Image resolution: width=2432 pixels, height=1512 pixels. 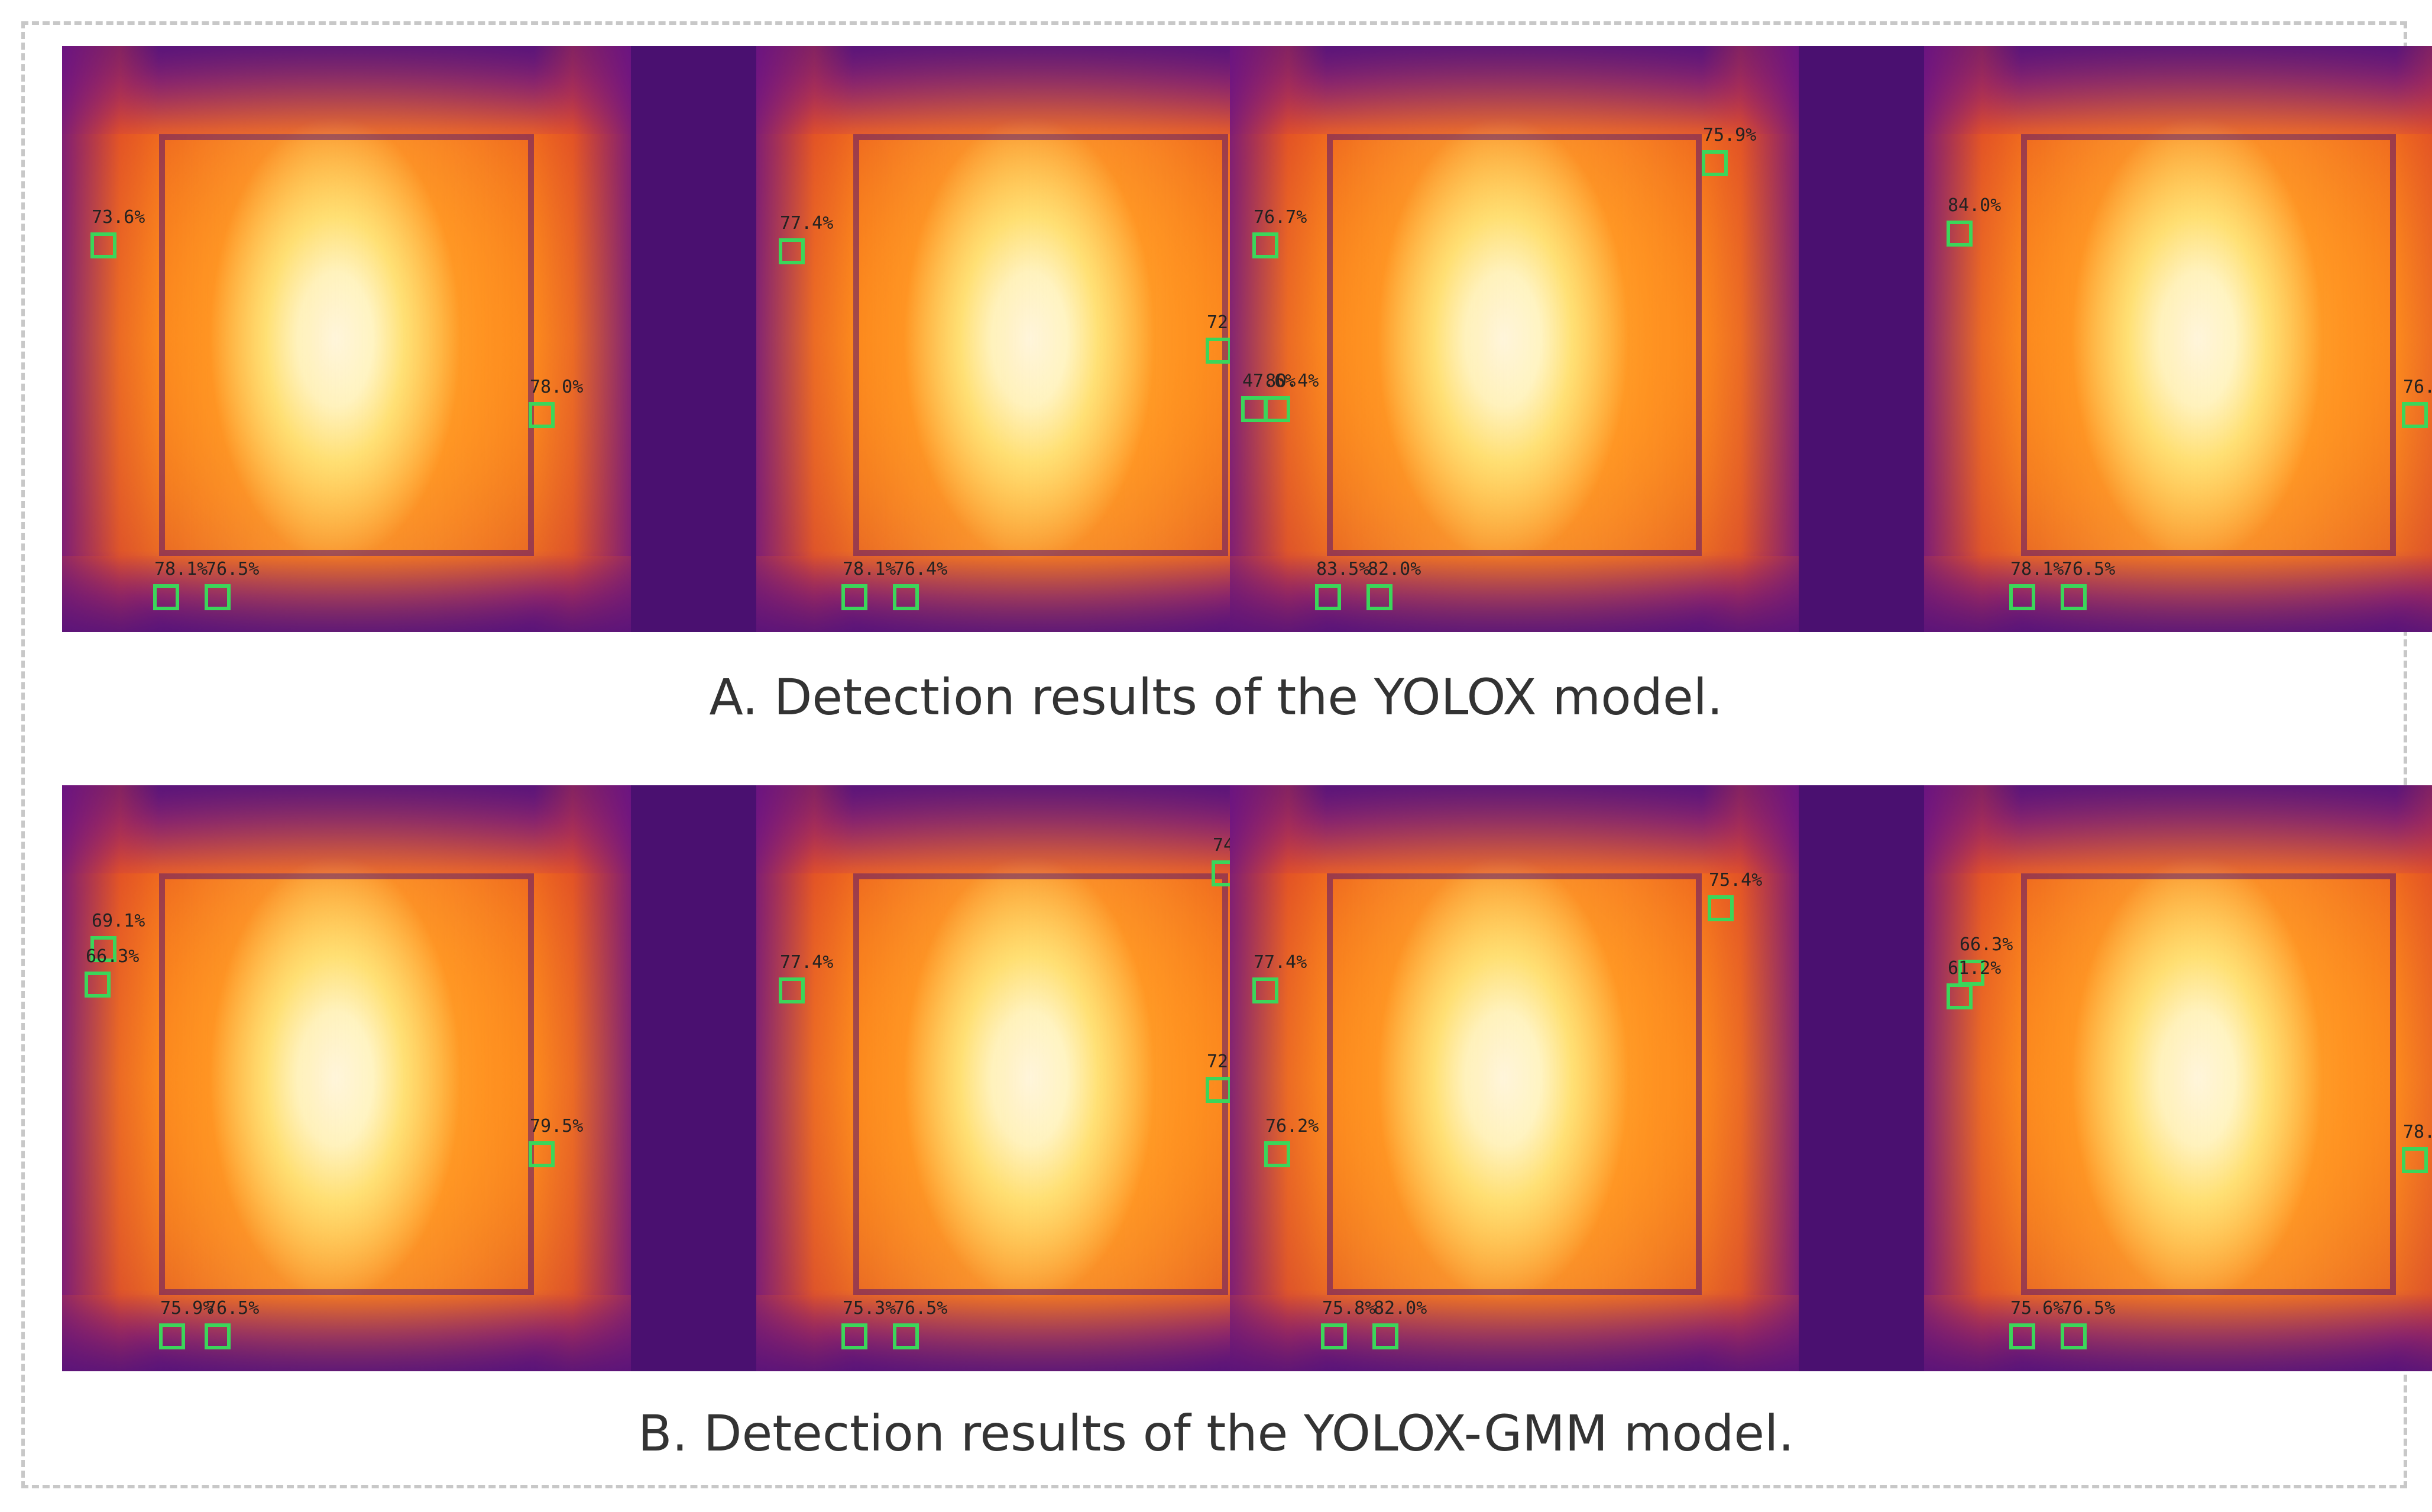 What do you see at coordinates (556, 1142) in the screenshot?
I see `detection-box: 79.5%` at bounding box center [556, 1142].